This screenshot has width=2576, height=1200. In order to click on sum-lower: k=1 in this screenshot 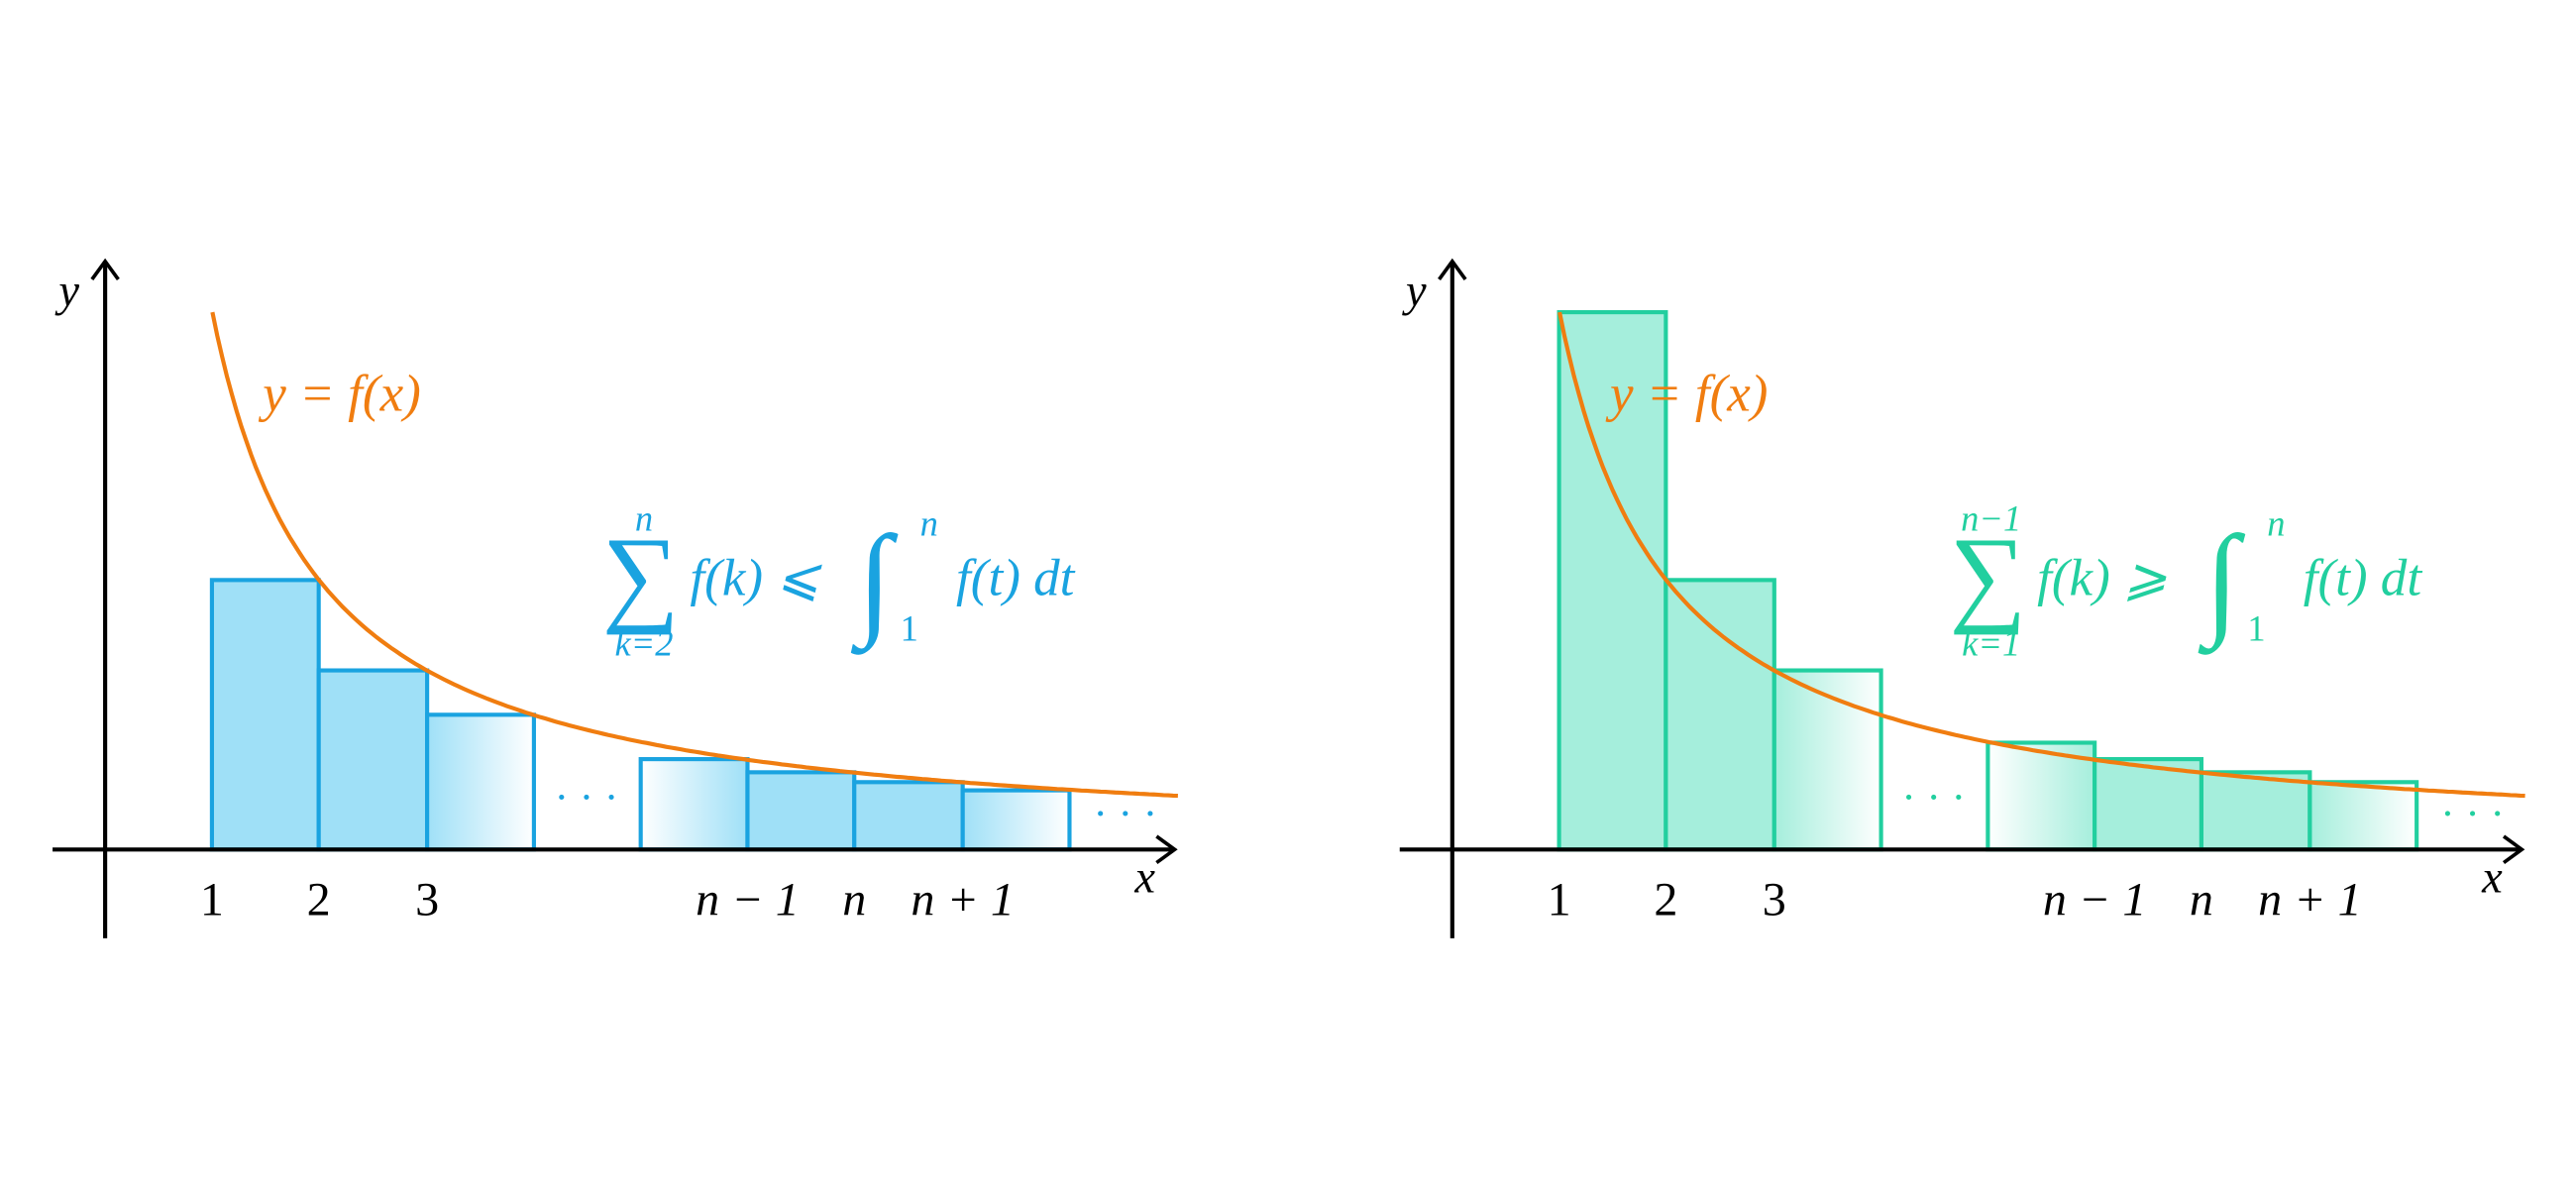, I will do `click(1991, 644)`.